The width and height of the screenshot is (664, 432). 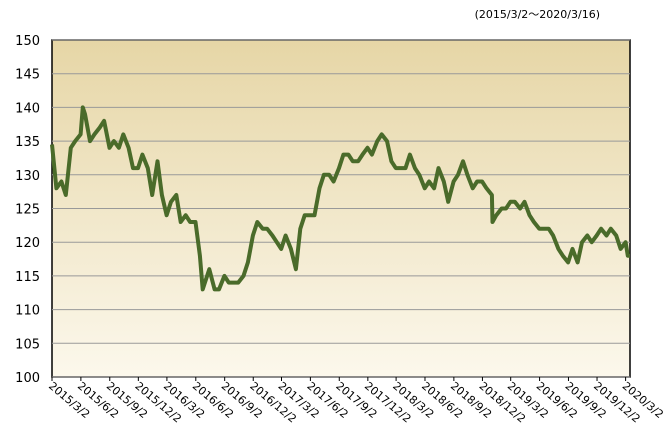 I want to click on y-tick-label: 100, so click(x=27, y=378).